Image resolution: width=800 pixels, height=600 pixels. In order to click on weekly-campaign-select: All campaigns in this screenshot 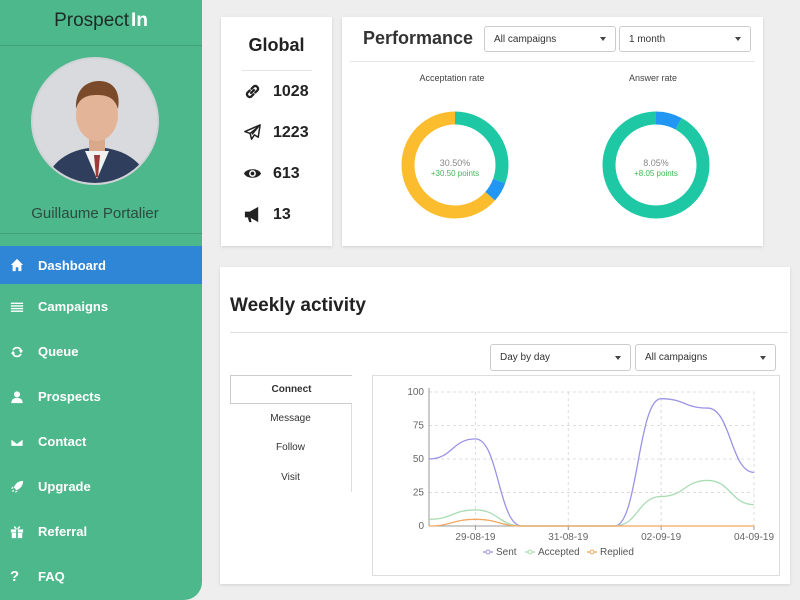, I will do `click(705, 357)`.